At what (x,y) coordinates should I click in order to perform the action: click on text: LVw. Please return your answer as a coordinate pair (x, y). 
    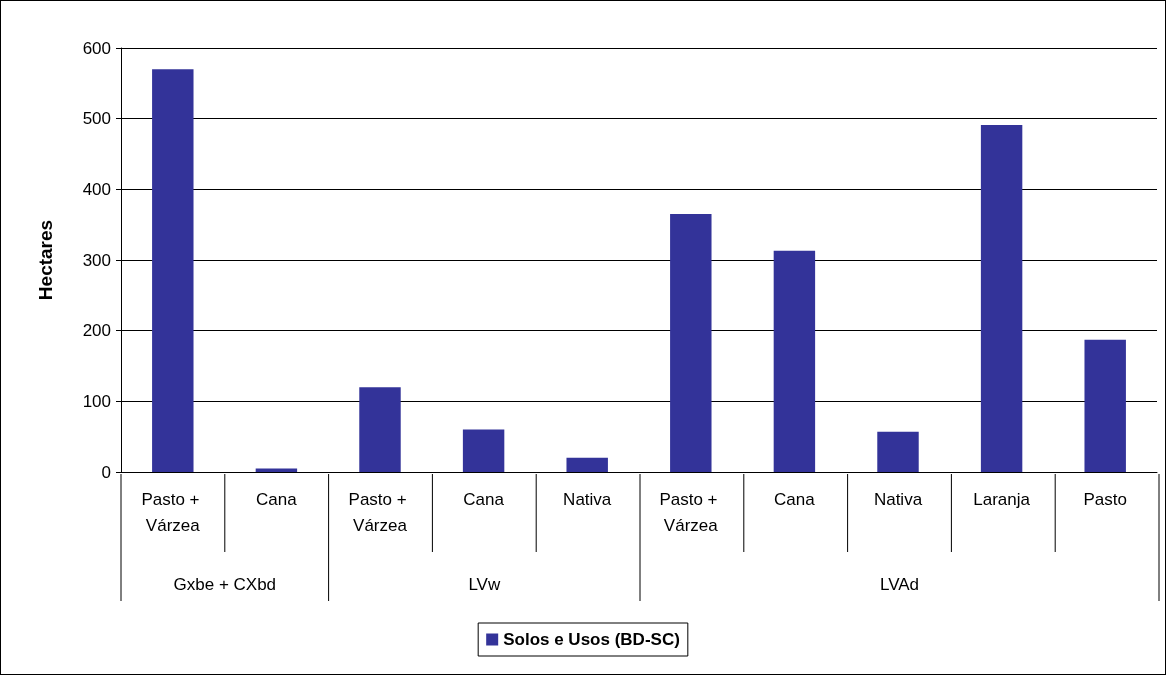
    Looking at the image, I should click on (484, 584).